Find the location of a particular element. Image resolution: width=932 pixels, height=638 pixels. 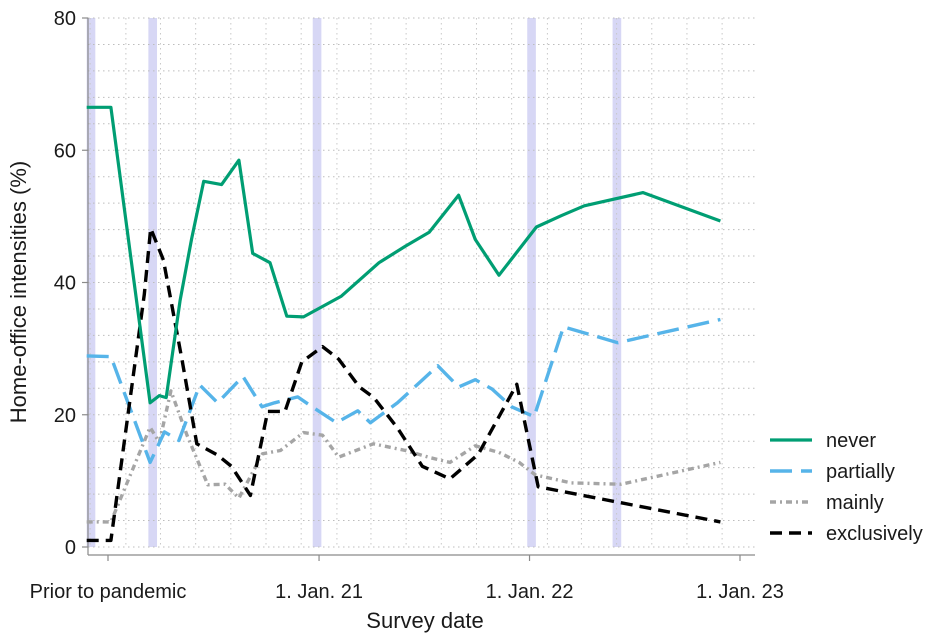

x-tick-label: 1. Jan. 23 is located at coordinates (740, 592).